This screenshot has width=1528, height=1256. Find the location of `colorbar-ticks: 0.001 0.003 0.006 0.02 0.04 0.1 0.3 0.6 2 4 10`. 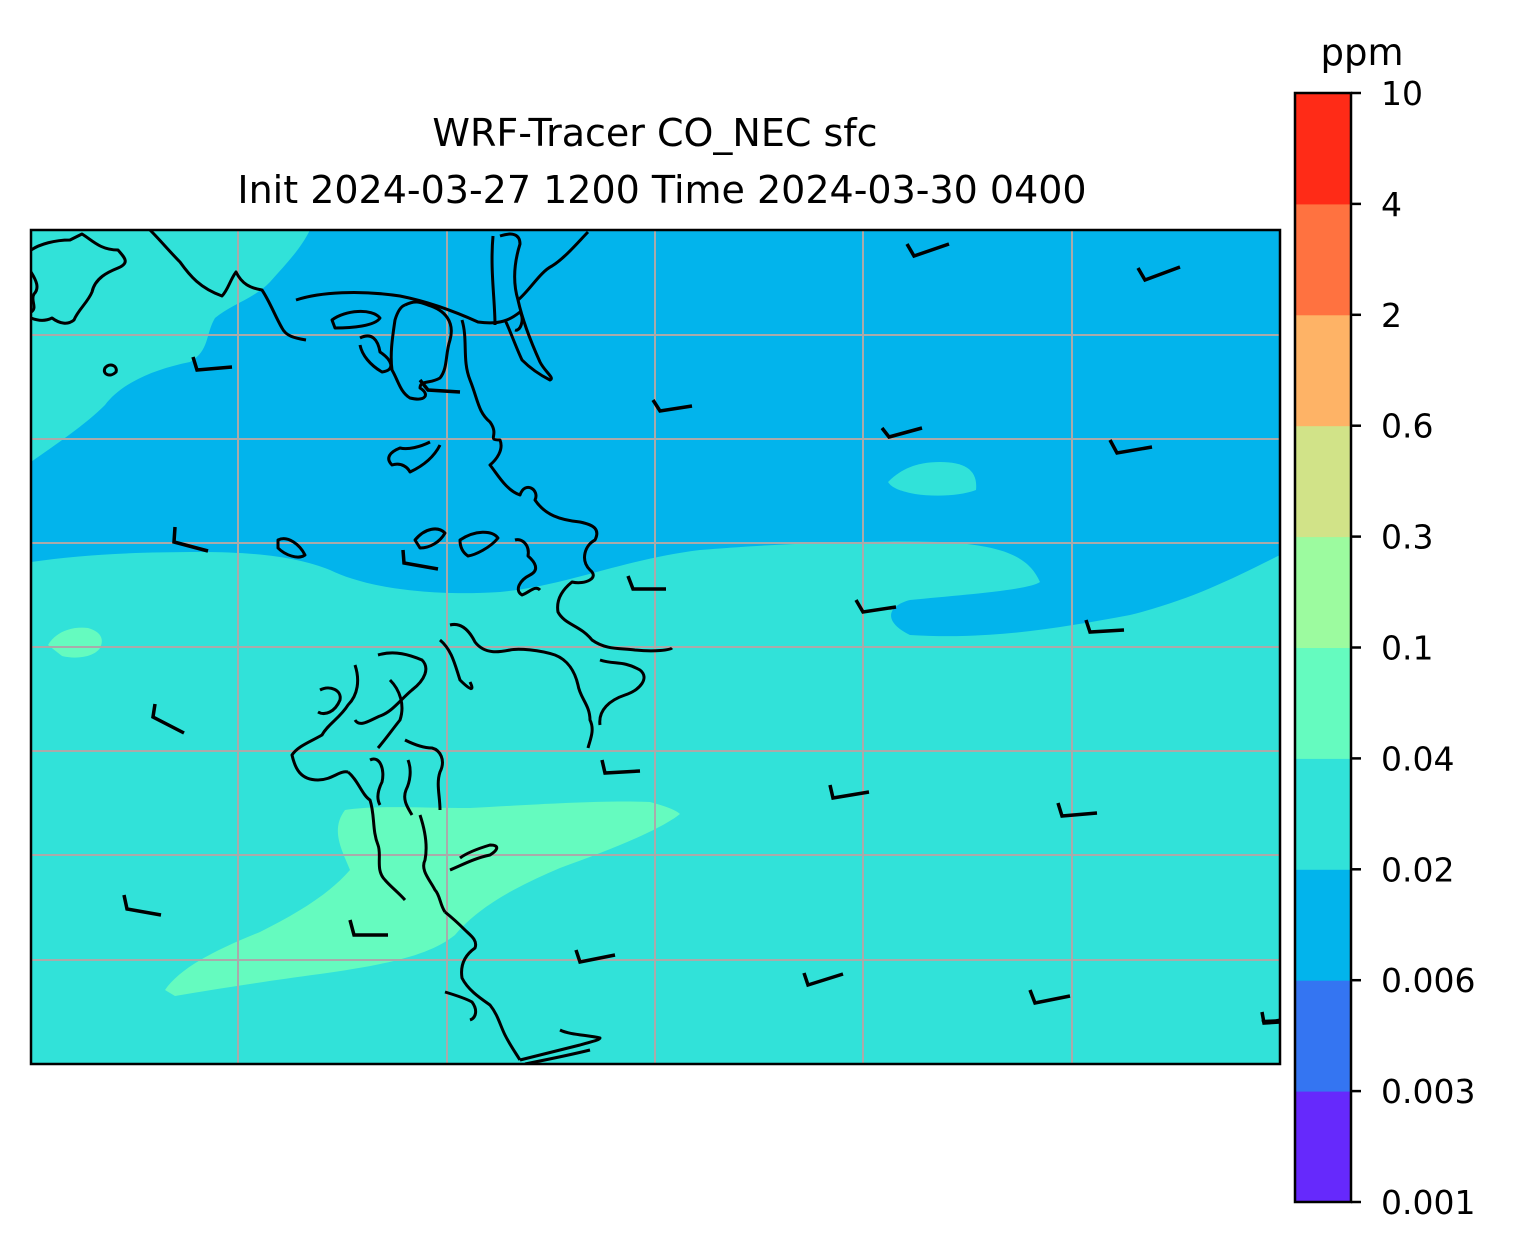

colorbar-ticks: 0.001 0.003 0.006 0.02 0.04 0.1 0.3 0.6 2 4 10 is located at coordinates (1413, 648).